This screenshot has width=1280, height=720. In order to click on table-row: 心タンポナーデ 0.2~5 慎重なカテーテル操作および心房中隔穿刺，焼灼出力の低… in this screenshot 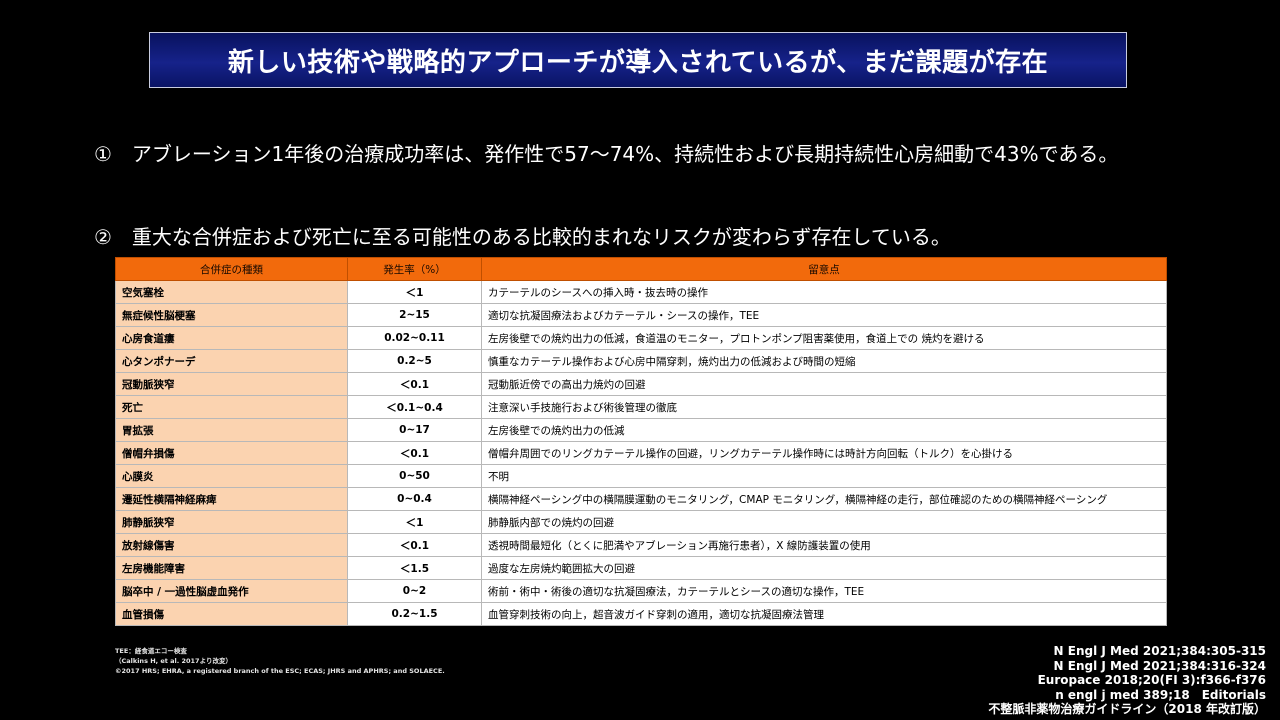, I will do `click(641, 361)`.